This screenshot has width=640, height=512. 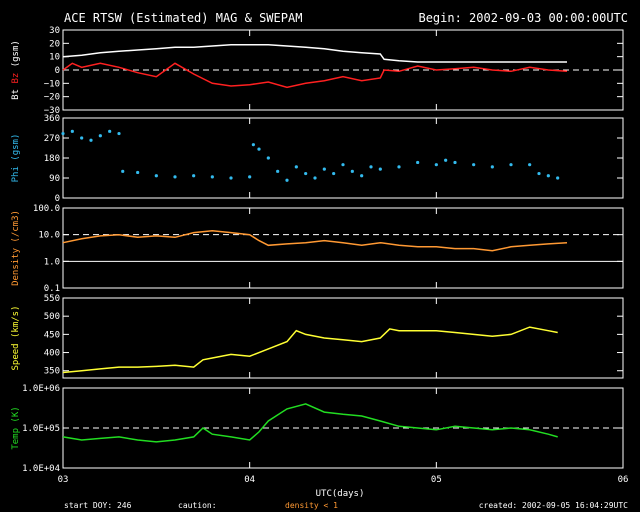 I want to click on y-tick-label: 350, so click(x=52, y=372).